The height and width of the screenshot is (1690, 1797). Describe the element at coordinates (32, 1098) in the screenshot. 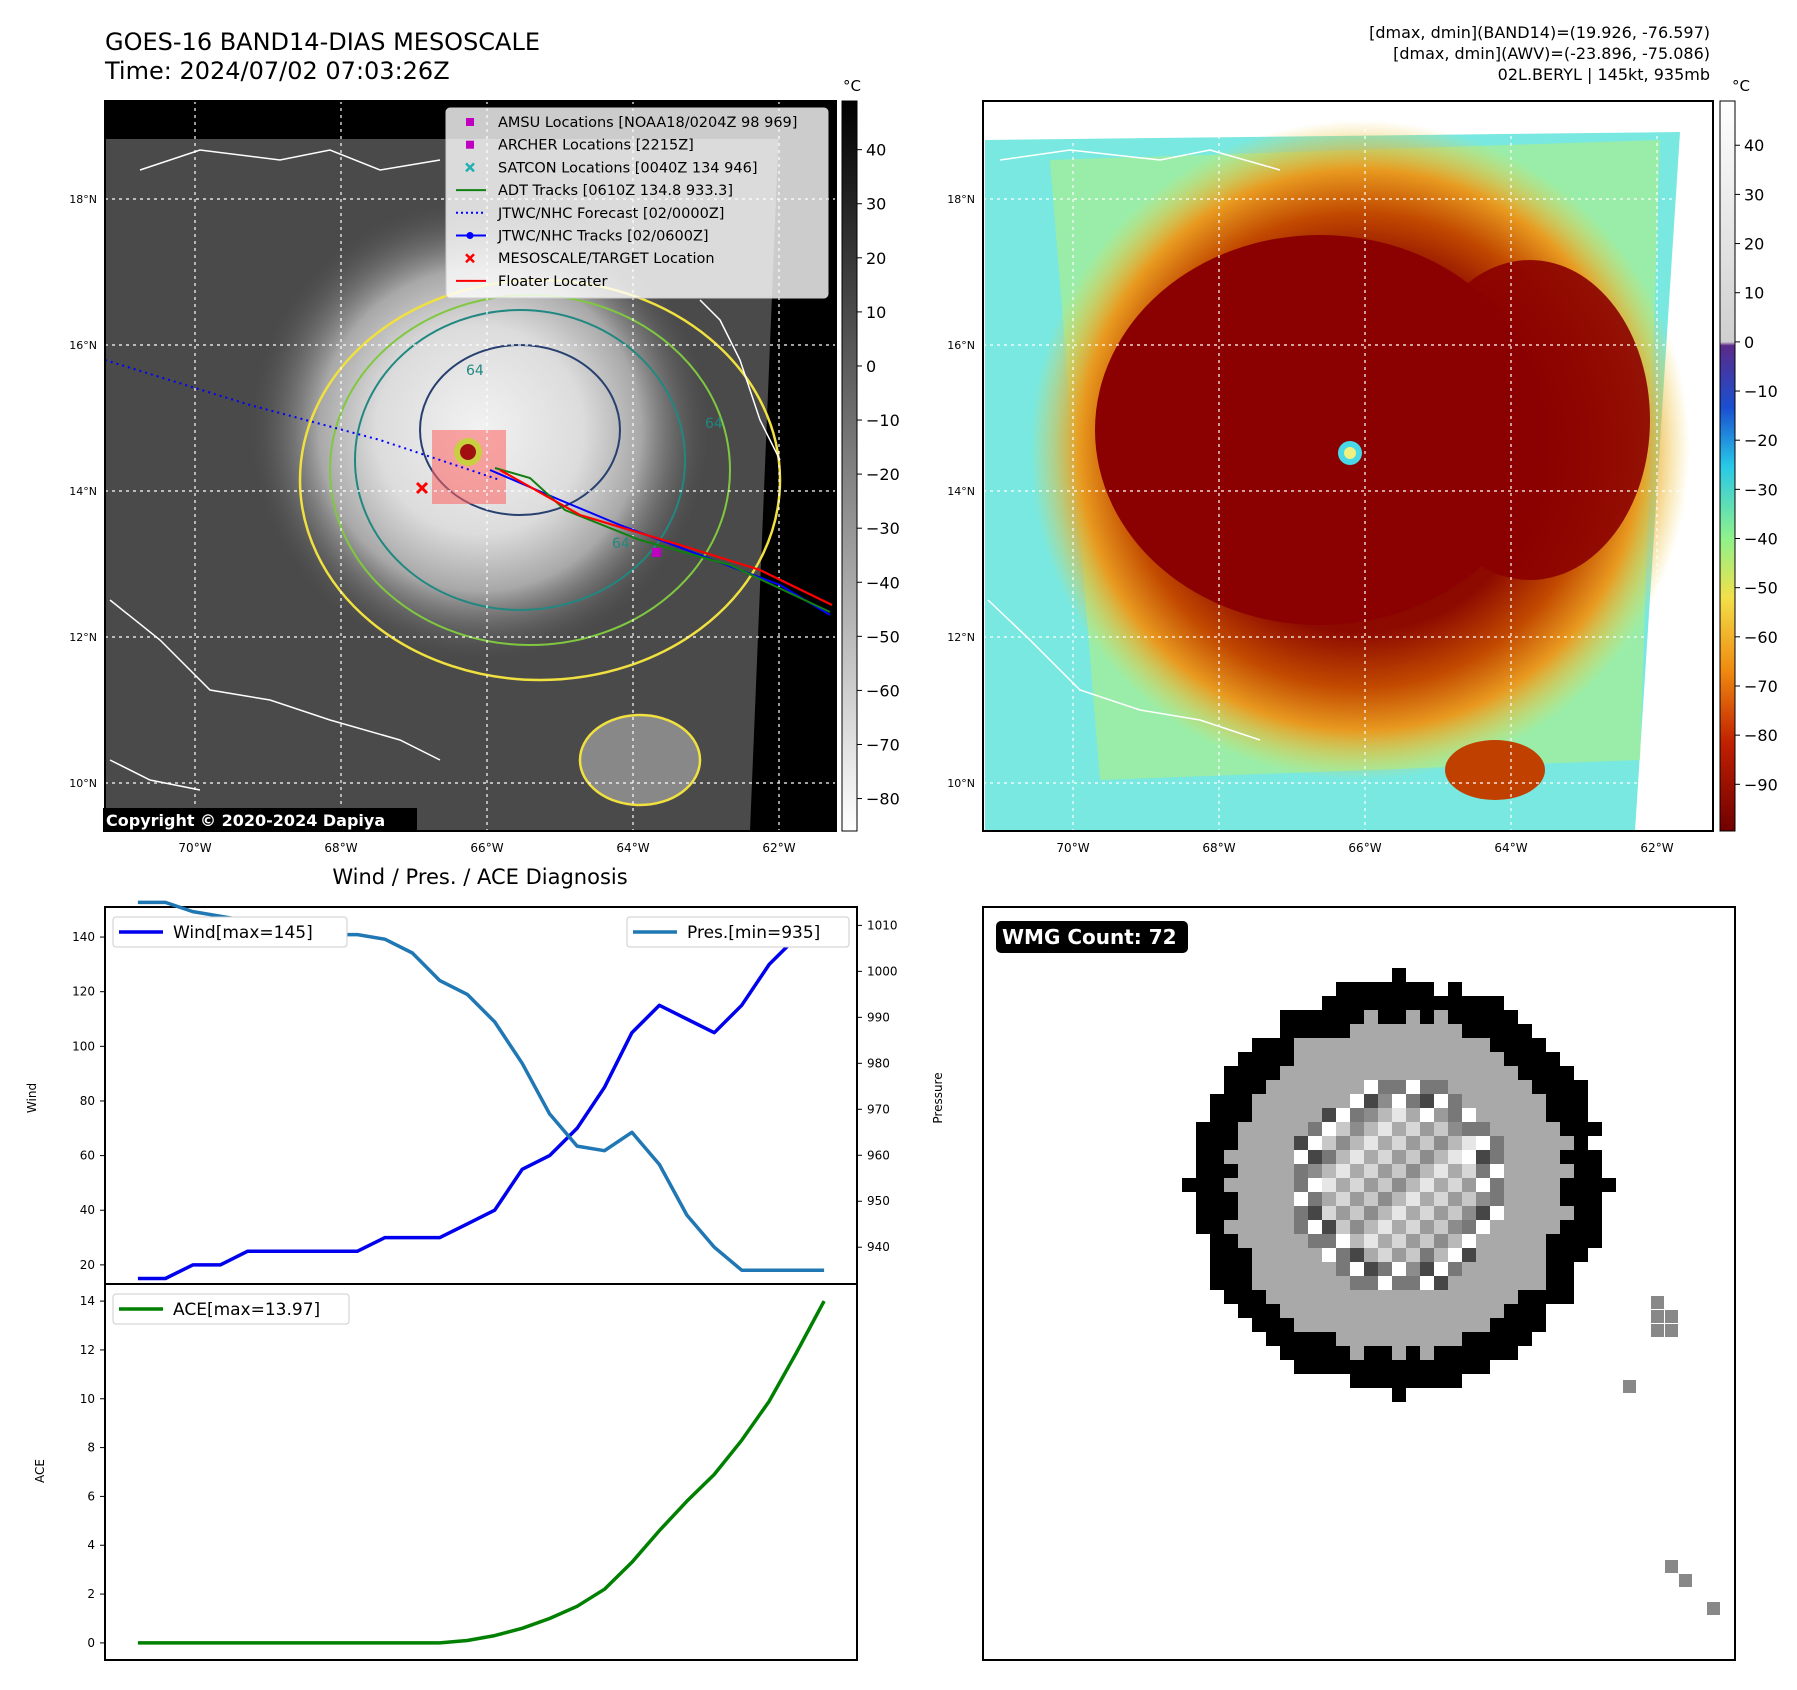

I see `wind-axis-label: Wind` at that location.